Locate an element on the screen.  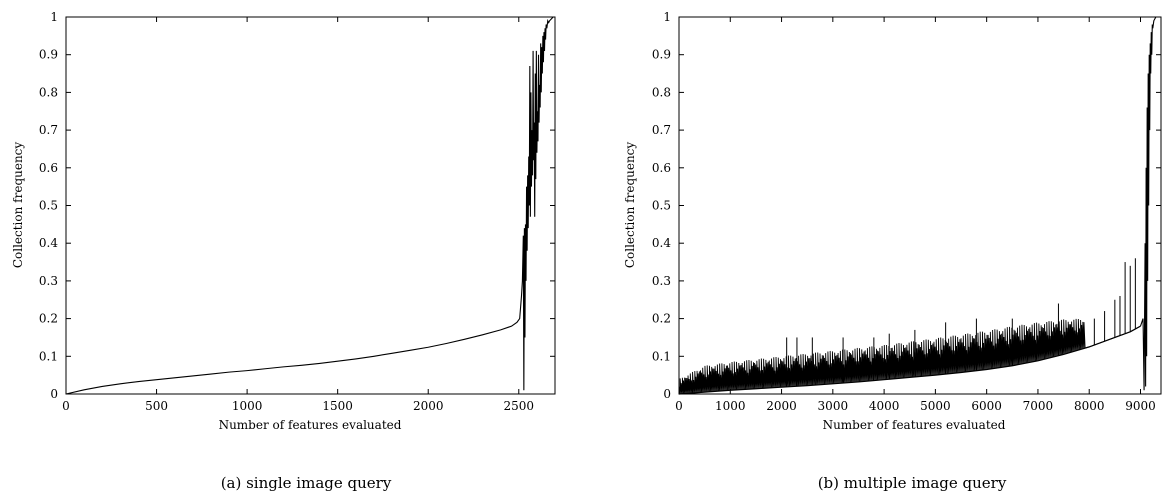
y-tick-label-a: 0.2 is located at coordinates (48, 319).